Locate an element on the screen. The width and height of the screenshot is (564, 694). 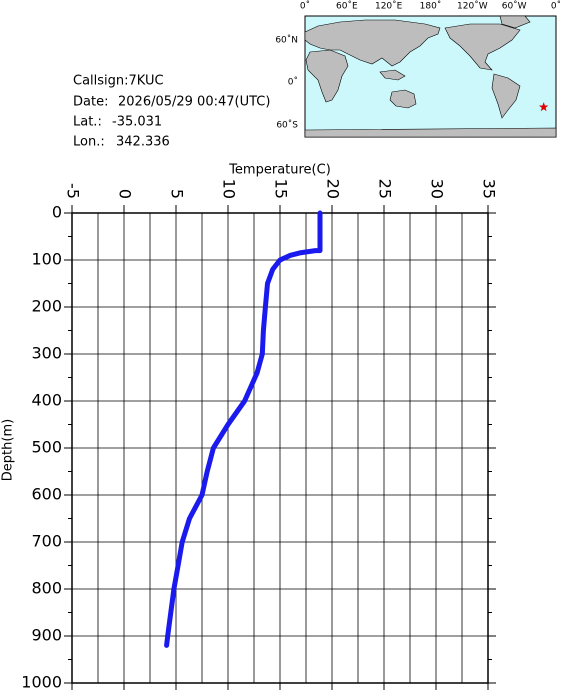
land is located at coordinates (430, 76).